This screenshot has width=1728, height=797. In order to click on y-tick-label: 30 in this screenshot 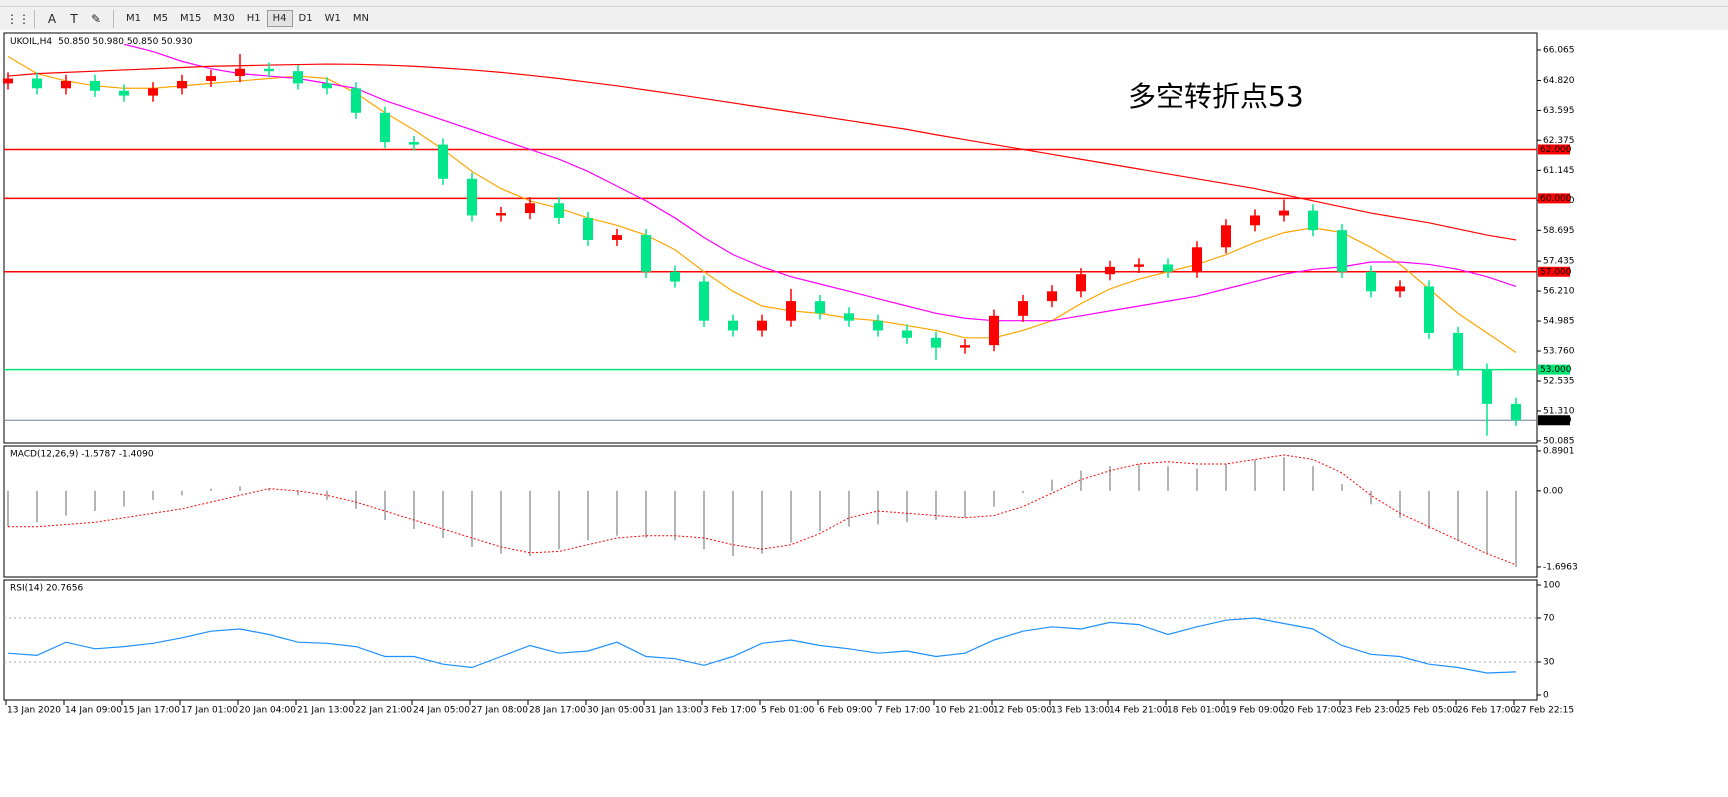, I will do `click(1549, 663)`.